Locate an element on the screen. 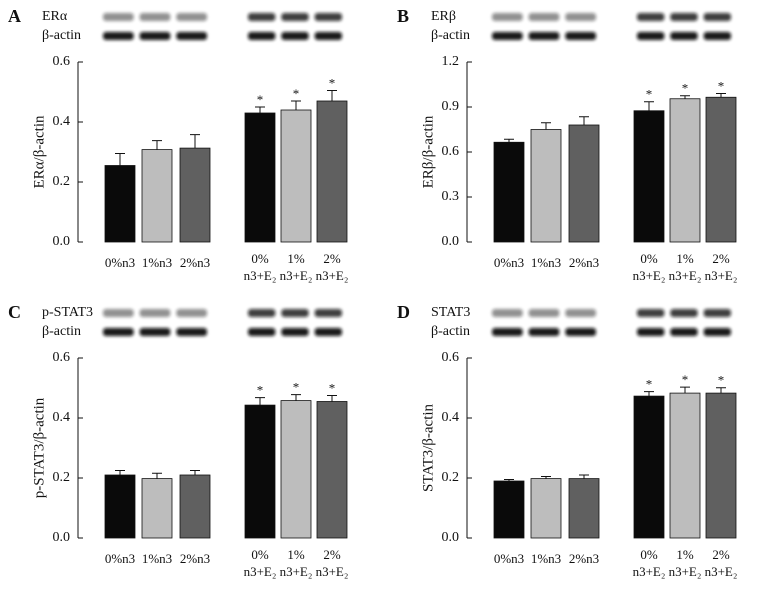  blot-label: β-actin is located at coordinates (450, 331).